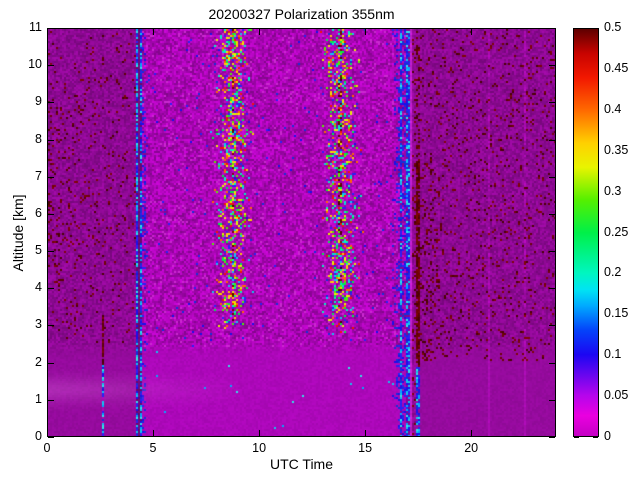 This screenshot has width=640, height=480. I want to click on x-tick-label: 20, so click(471, 448).